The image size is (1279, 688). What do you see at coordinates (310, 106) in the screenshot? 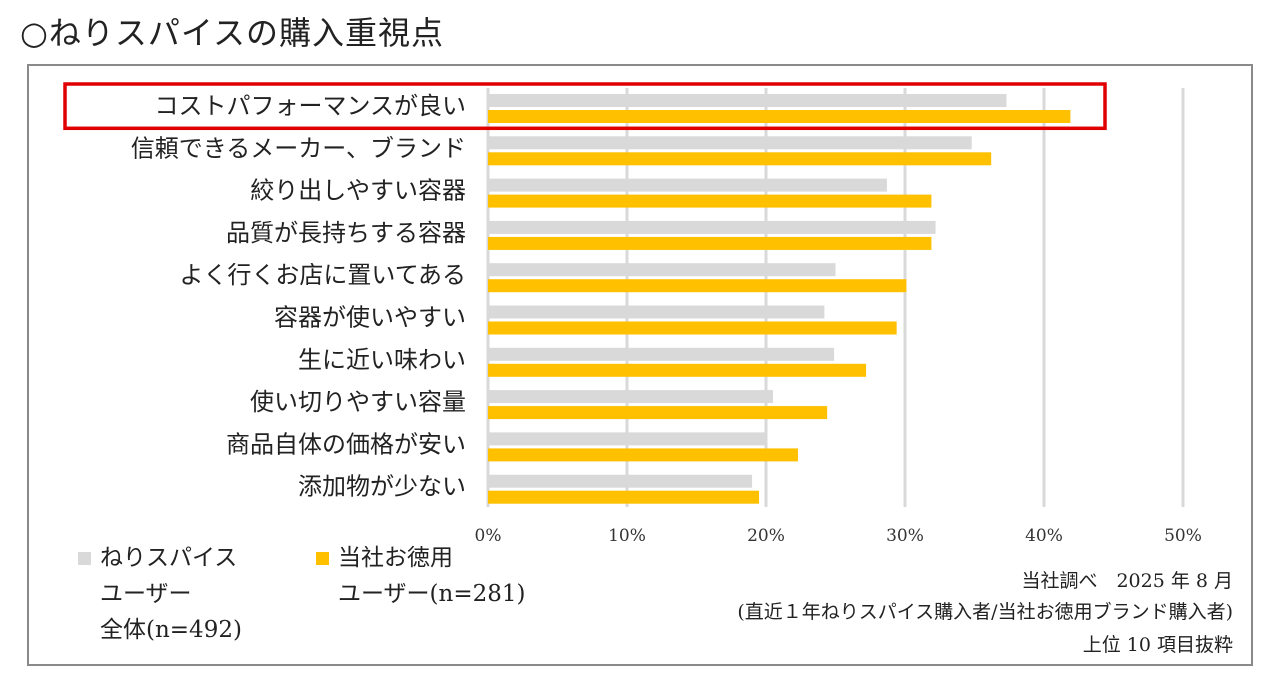
I see `category-label: コストパフォーマンスが良い` at bounding box center [310, 106].